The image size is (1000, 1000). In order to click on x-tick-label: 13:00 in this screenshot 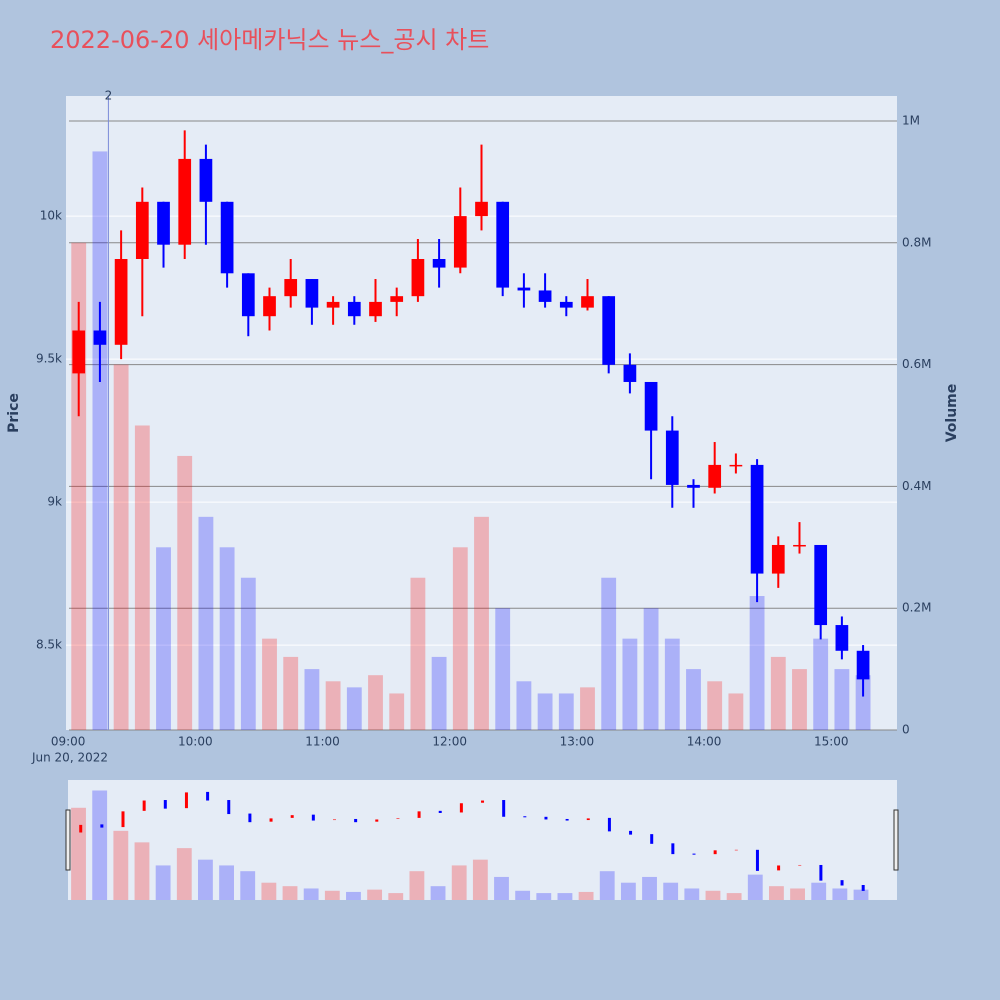, I will do `click(577, 742)`.